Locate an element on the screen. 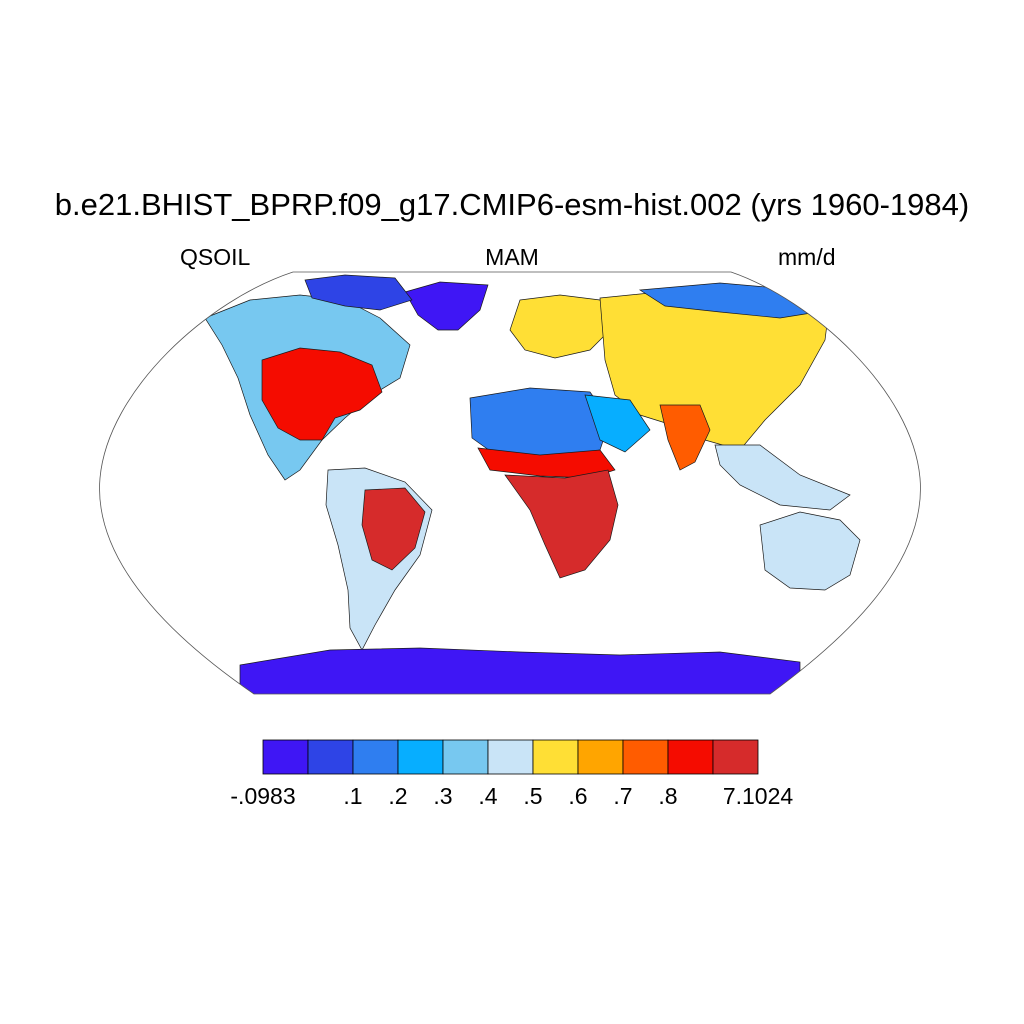 The width and height of the screenshot is (1024, 1024). region-amazon-brazil is located at coordinates (393, 529).